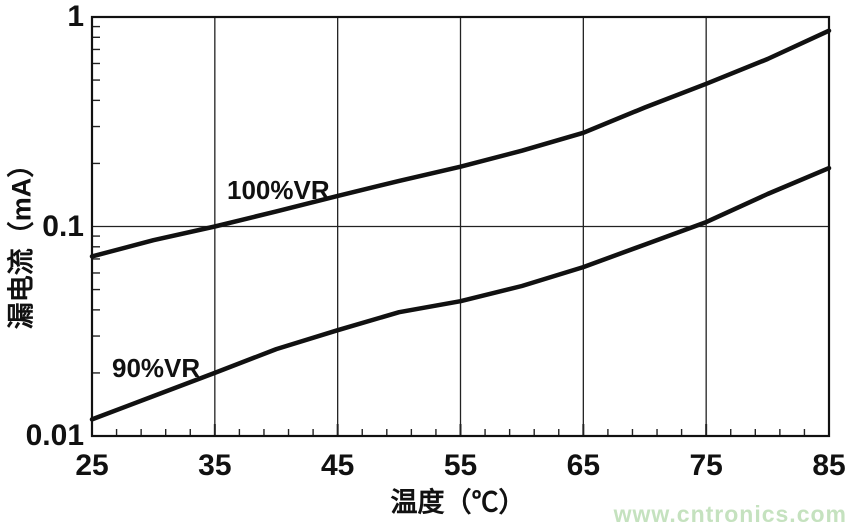 This screenshot has width=853, height=529. I want to click on x-axis-title: 温度（℃）, so click(458, 502).